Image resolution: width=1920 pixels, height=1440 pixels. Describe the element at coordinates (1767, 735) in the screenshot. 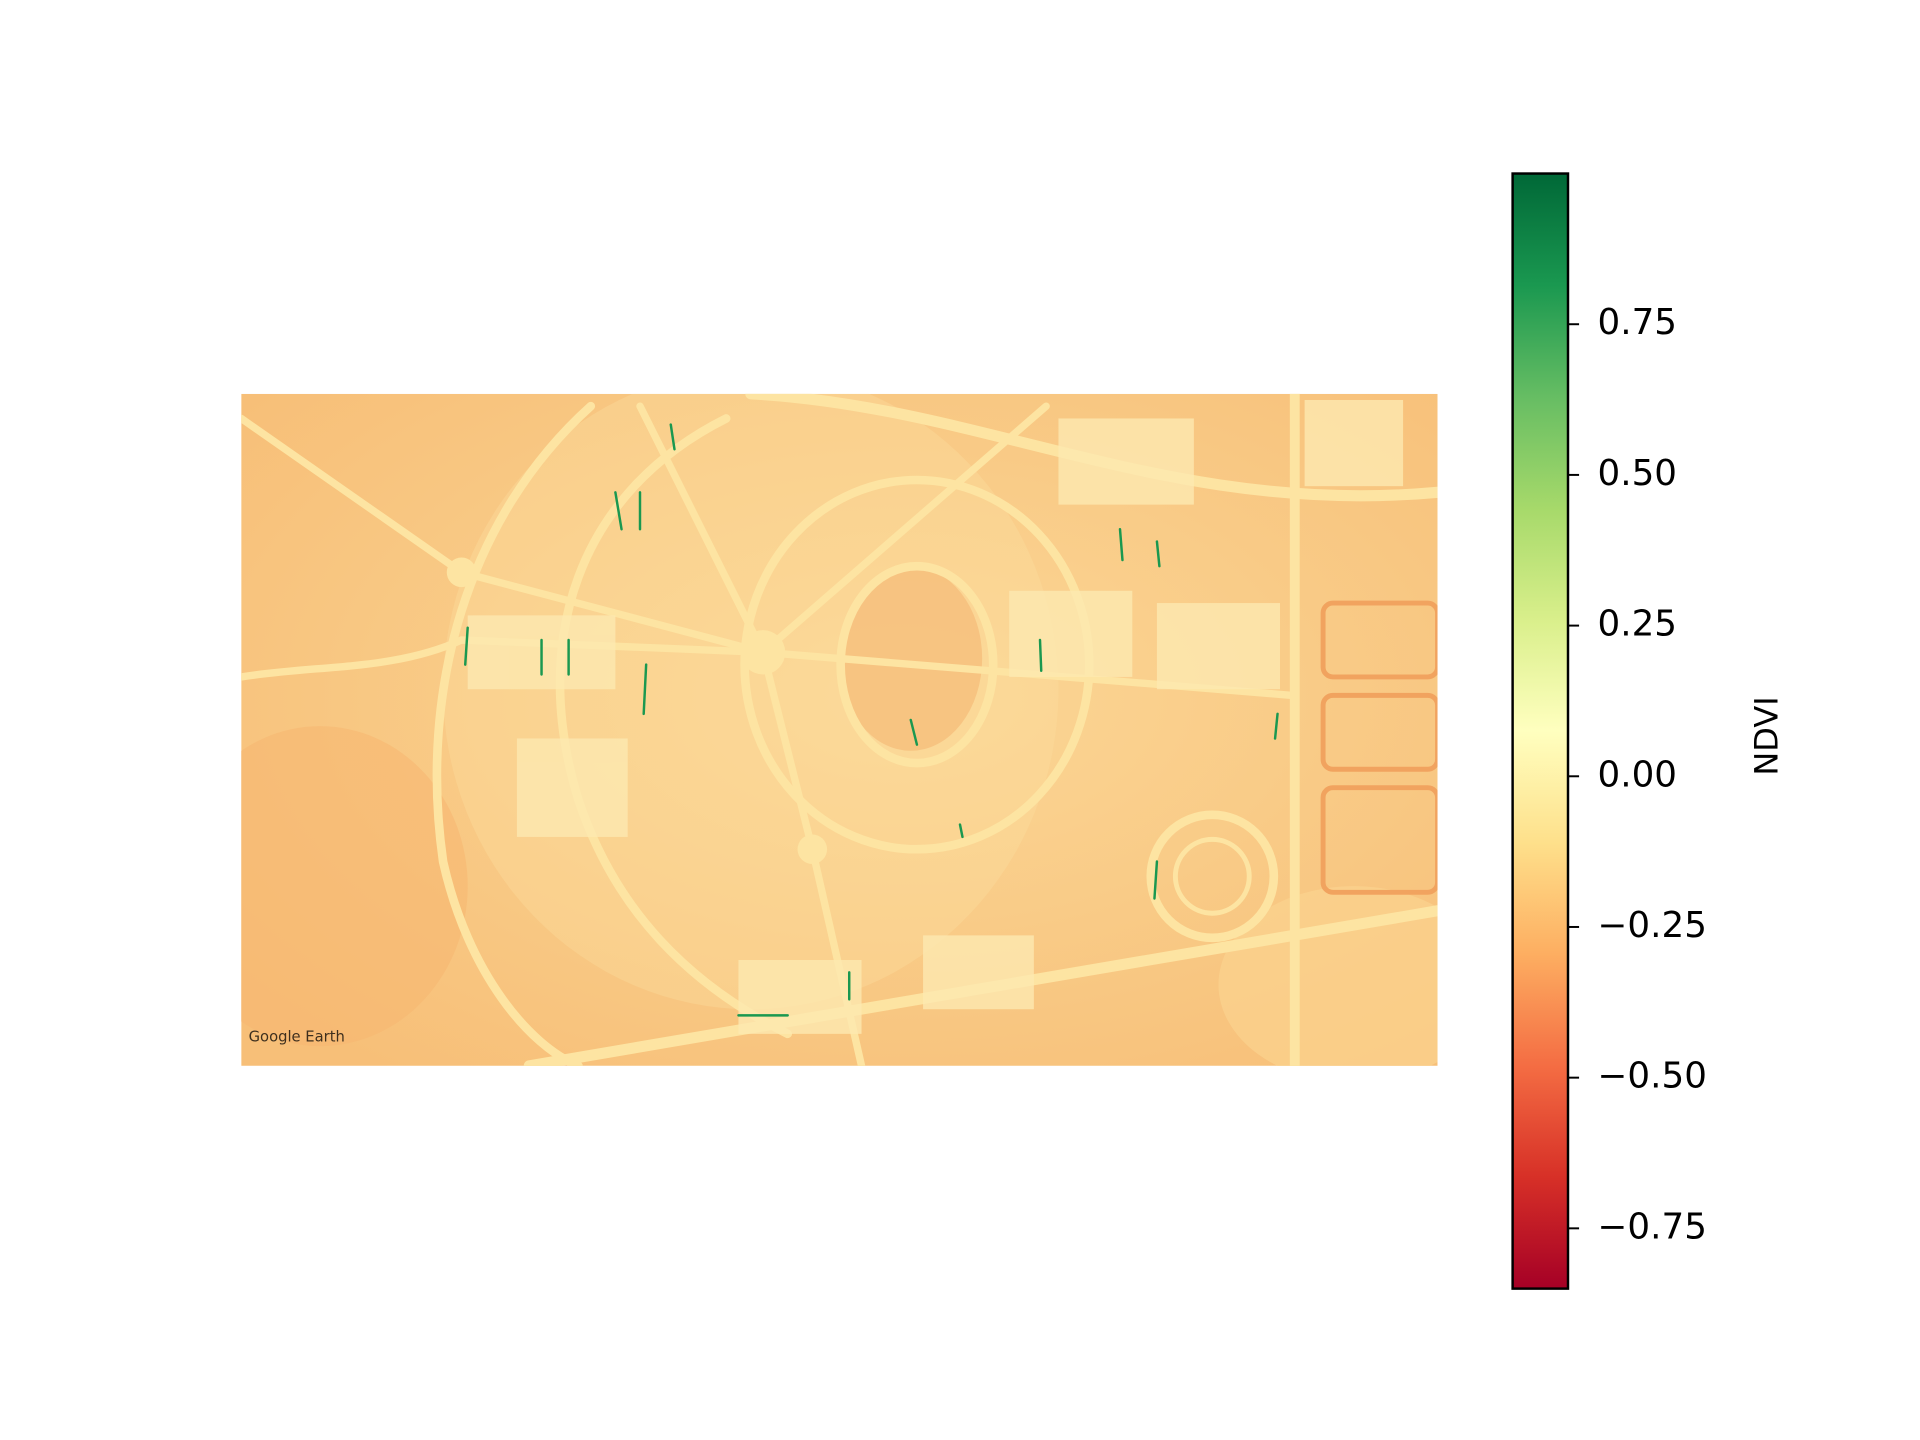

I see `colorbar-label: NDVI` at that location.